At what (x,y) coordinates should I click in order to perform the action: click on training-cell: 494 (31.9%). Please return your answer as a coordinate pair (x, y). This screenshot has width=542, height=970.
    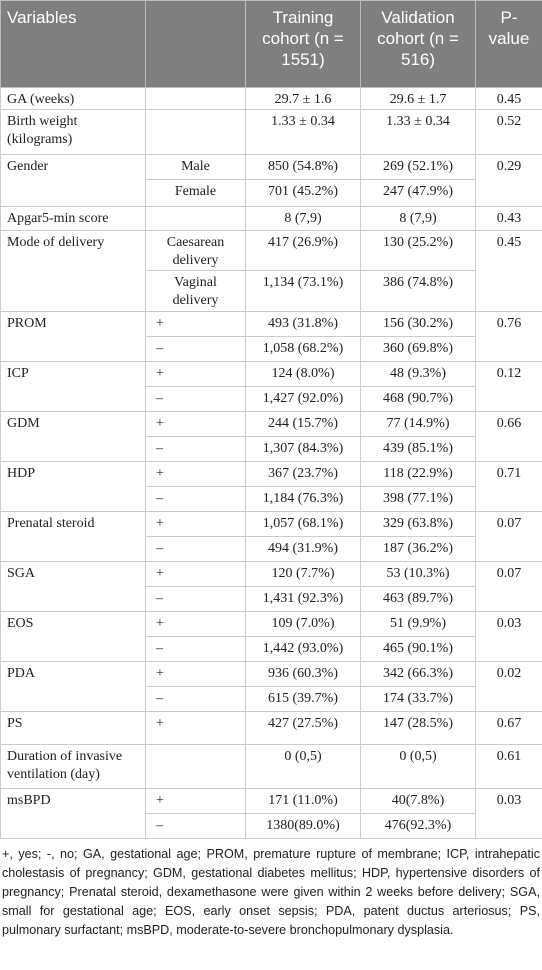
    Looking at the image, I should click on (303, 549).